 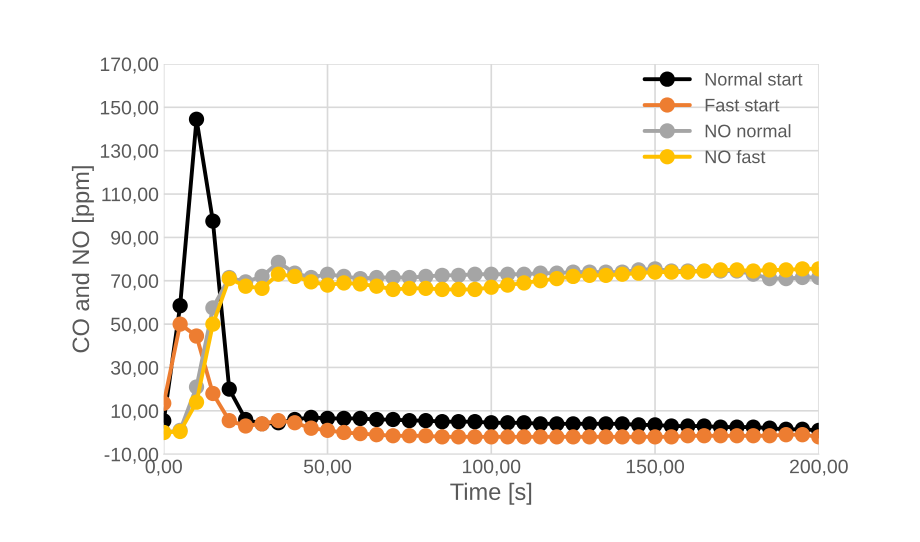 I want to click on x-tick-label: 50,00, so click(x=328, y=468).